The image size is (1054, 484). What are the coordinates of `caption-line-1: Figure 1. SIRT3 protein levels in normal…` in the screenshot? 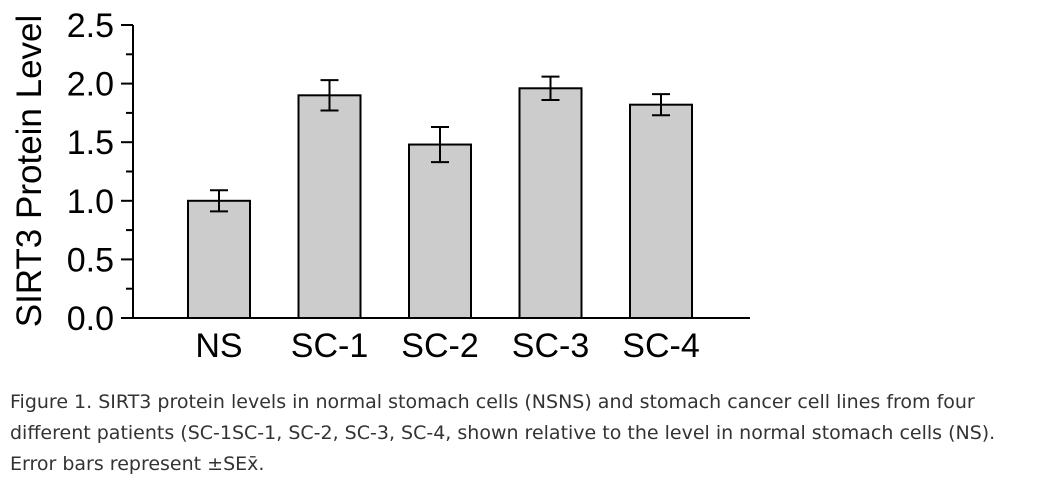 It's located at (492, 402).